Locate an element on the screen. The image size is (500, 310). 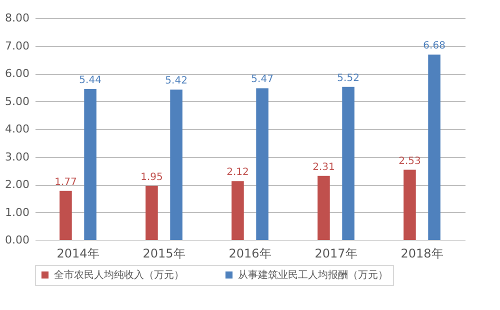
x-tick-label: 2018年 is located at coordinates (422, 253).